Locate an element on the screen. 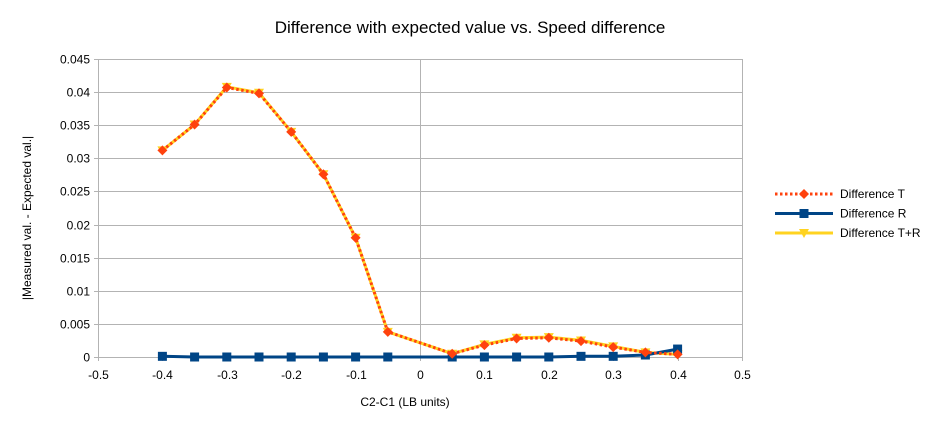 The width and height of the screenshot is (941, 428). y-tick-label: 0.045 is located at coordinates (75, 60).